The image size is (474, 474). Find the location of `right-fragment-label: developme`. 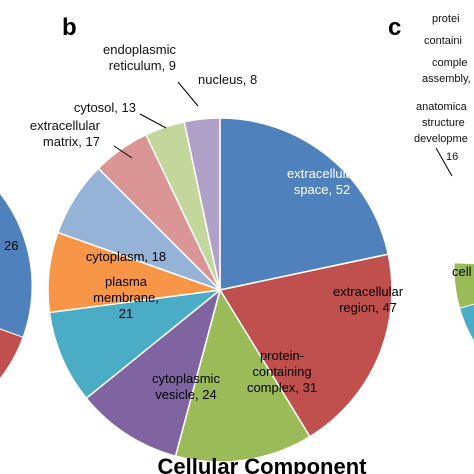

right-fragment-label: developme is located at coordinates (441, 139).